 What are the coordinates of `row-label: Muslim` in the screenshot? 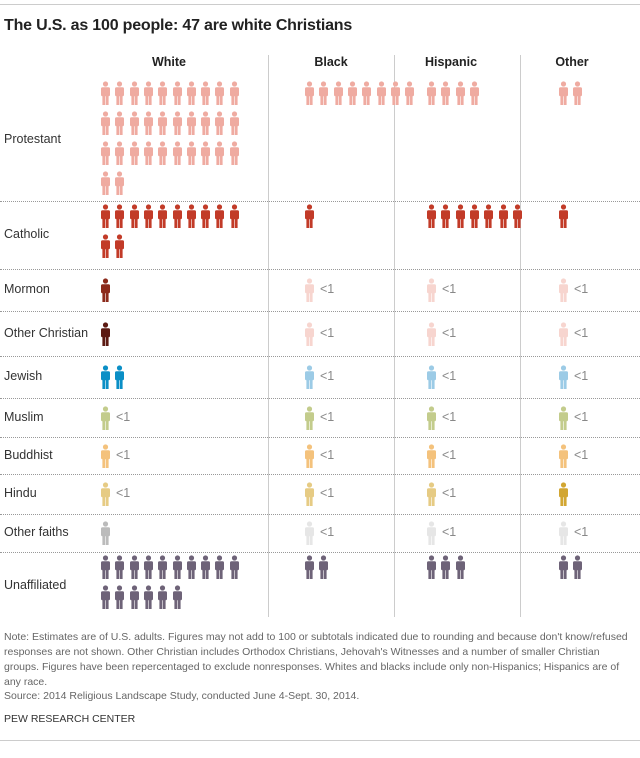 It's located at (24, 416).